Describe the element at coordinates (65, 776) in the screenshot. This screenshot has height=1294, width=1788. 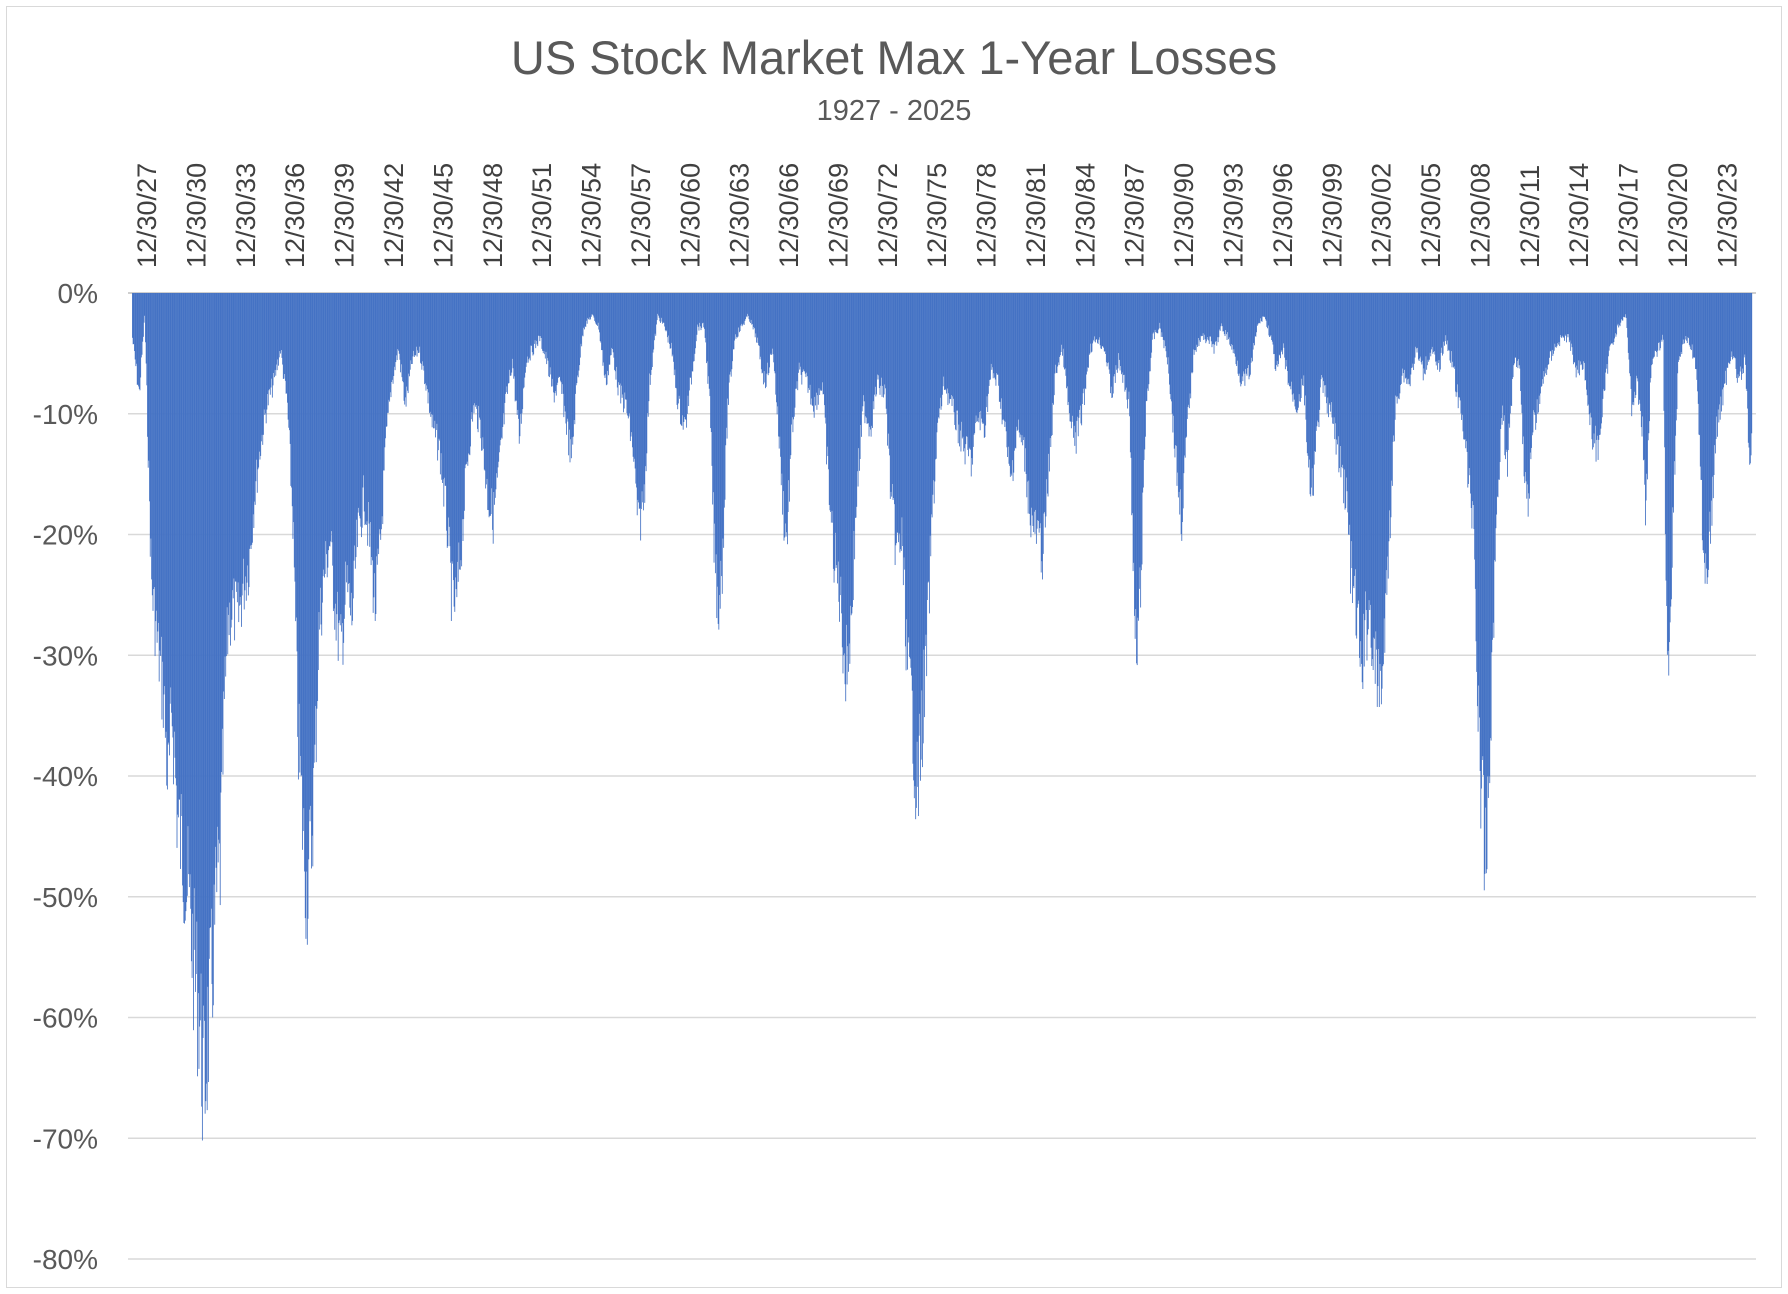
I see `y-axis: 0%-10%-20%-30%-40%-50%-60%-70%-80%` at that location.